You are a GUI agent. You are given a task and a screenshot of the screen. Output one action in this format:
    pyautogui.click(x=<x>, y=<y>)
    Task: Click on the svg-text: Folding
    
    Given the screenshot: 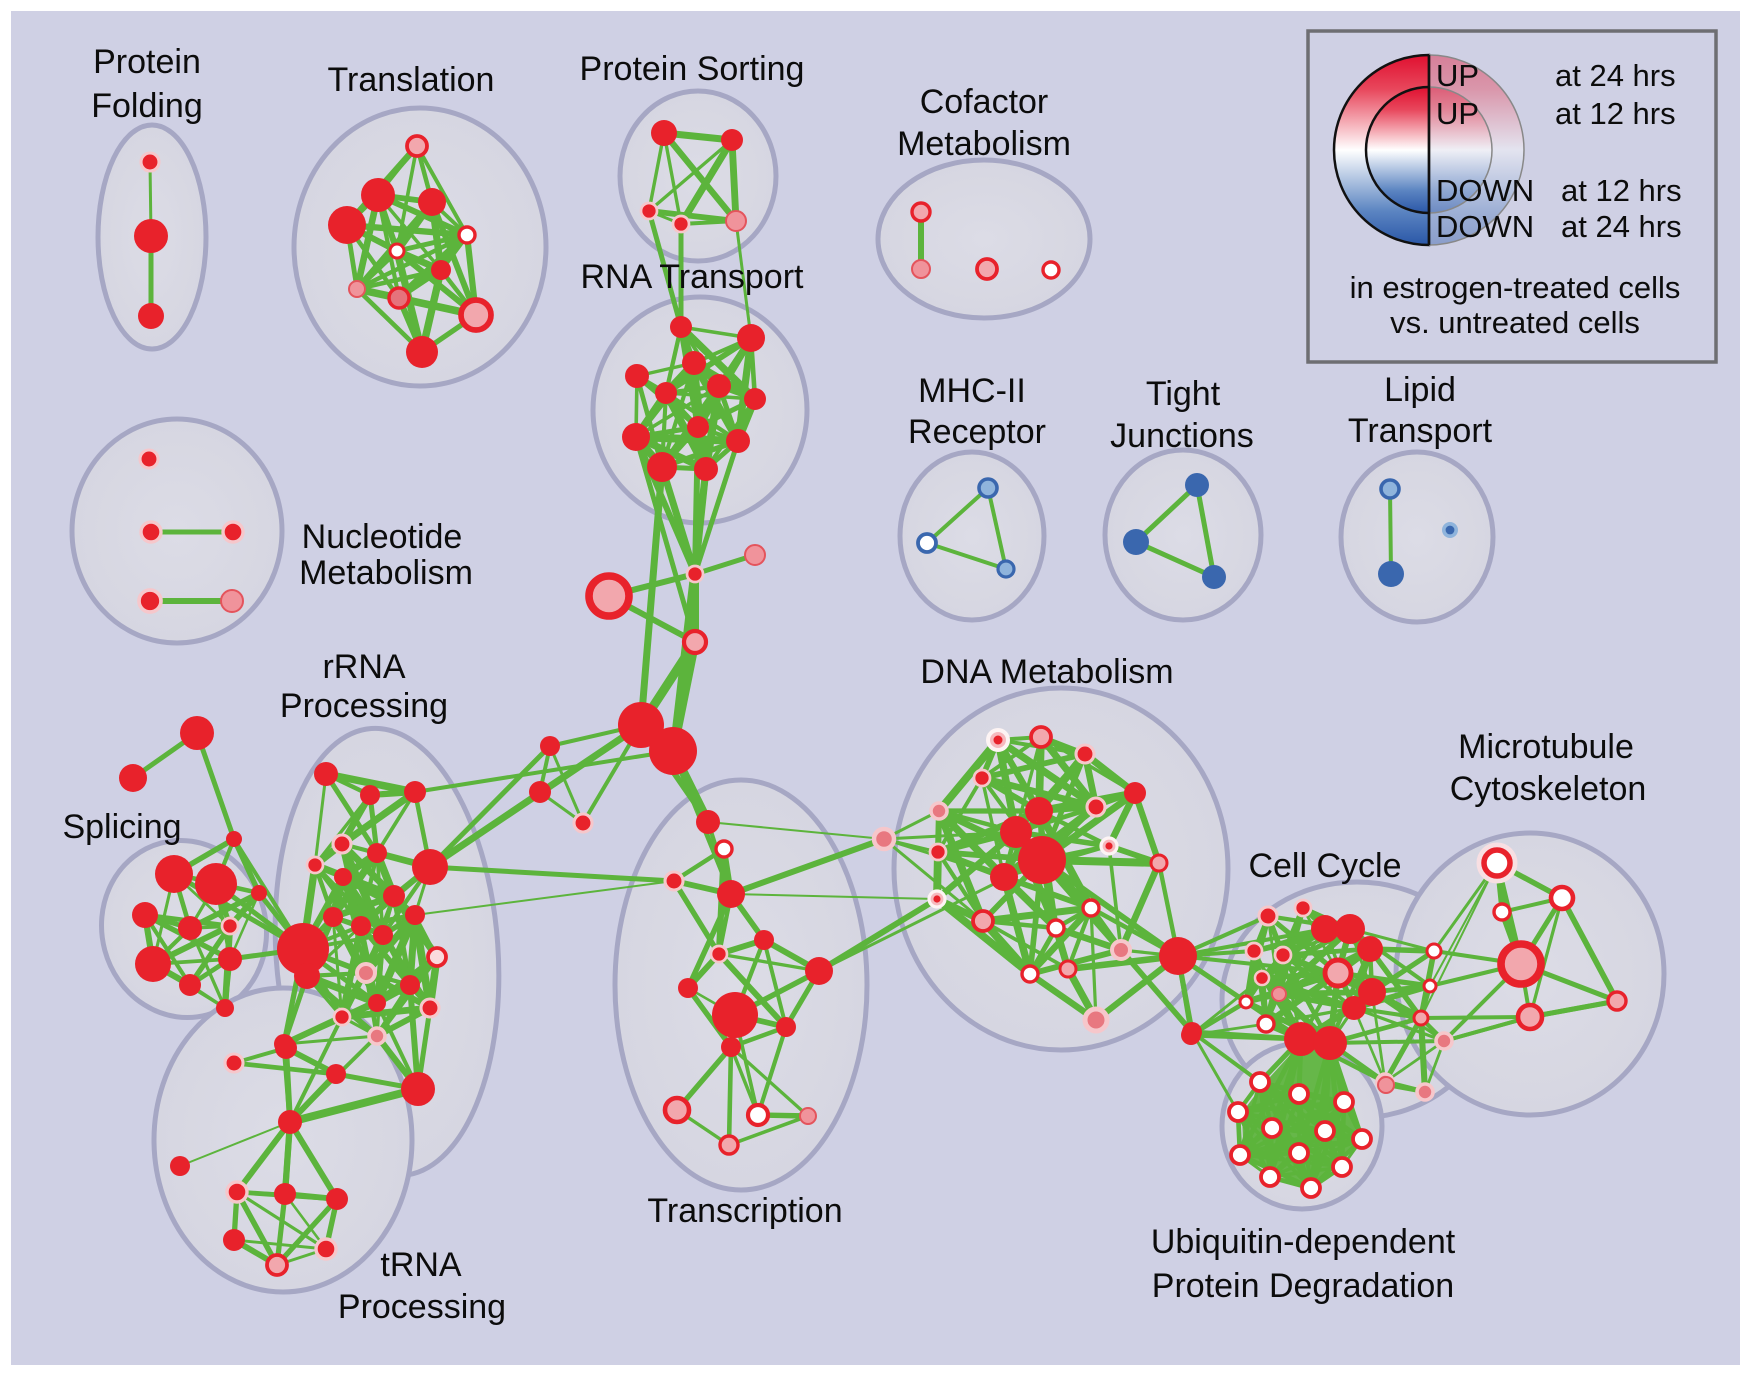 What is the action you would take?
    pyautogui.click(x=147, y=106)
    